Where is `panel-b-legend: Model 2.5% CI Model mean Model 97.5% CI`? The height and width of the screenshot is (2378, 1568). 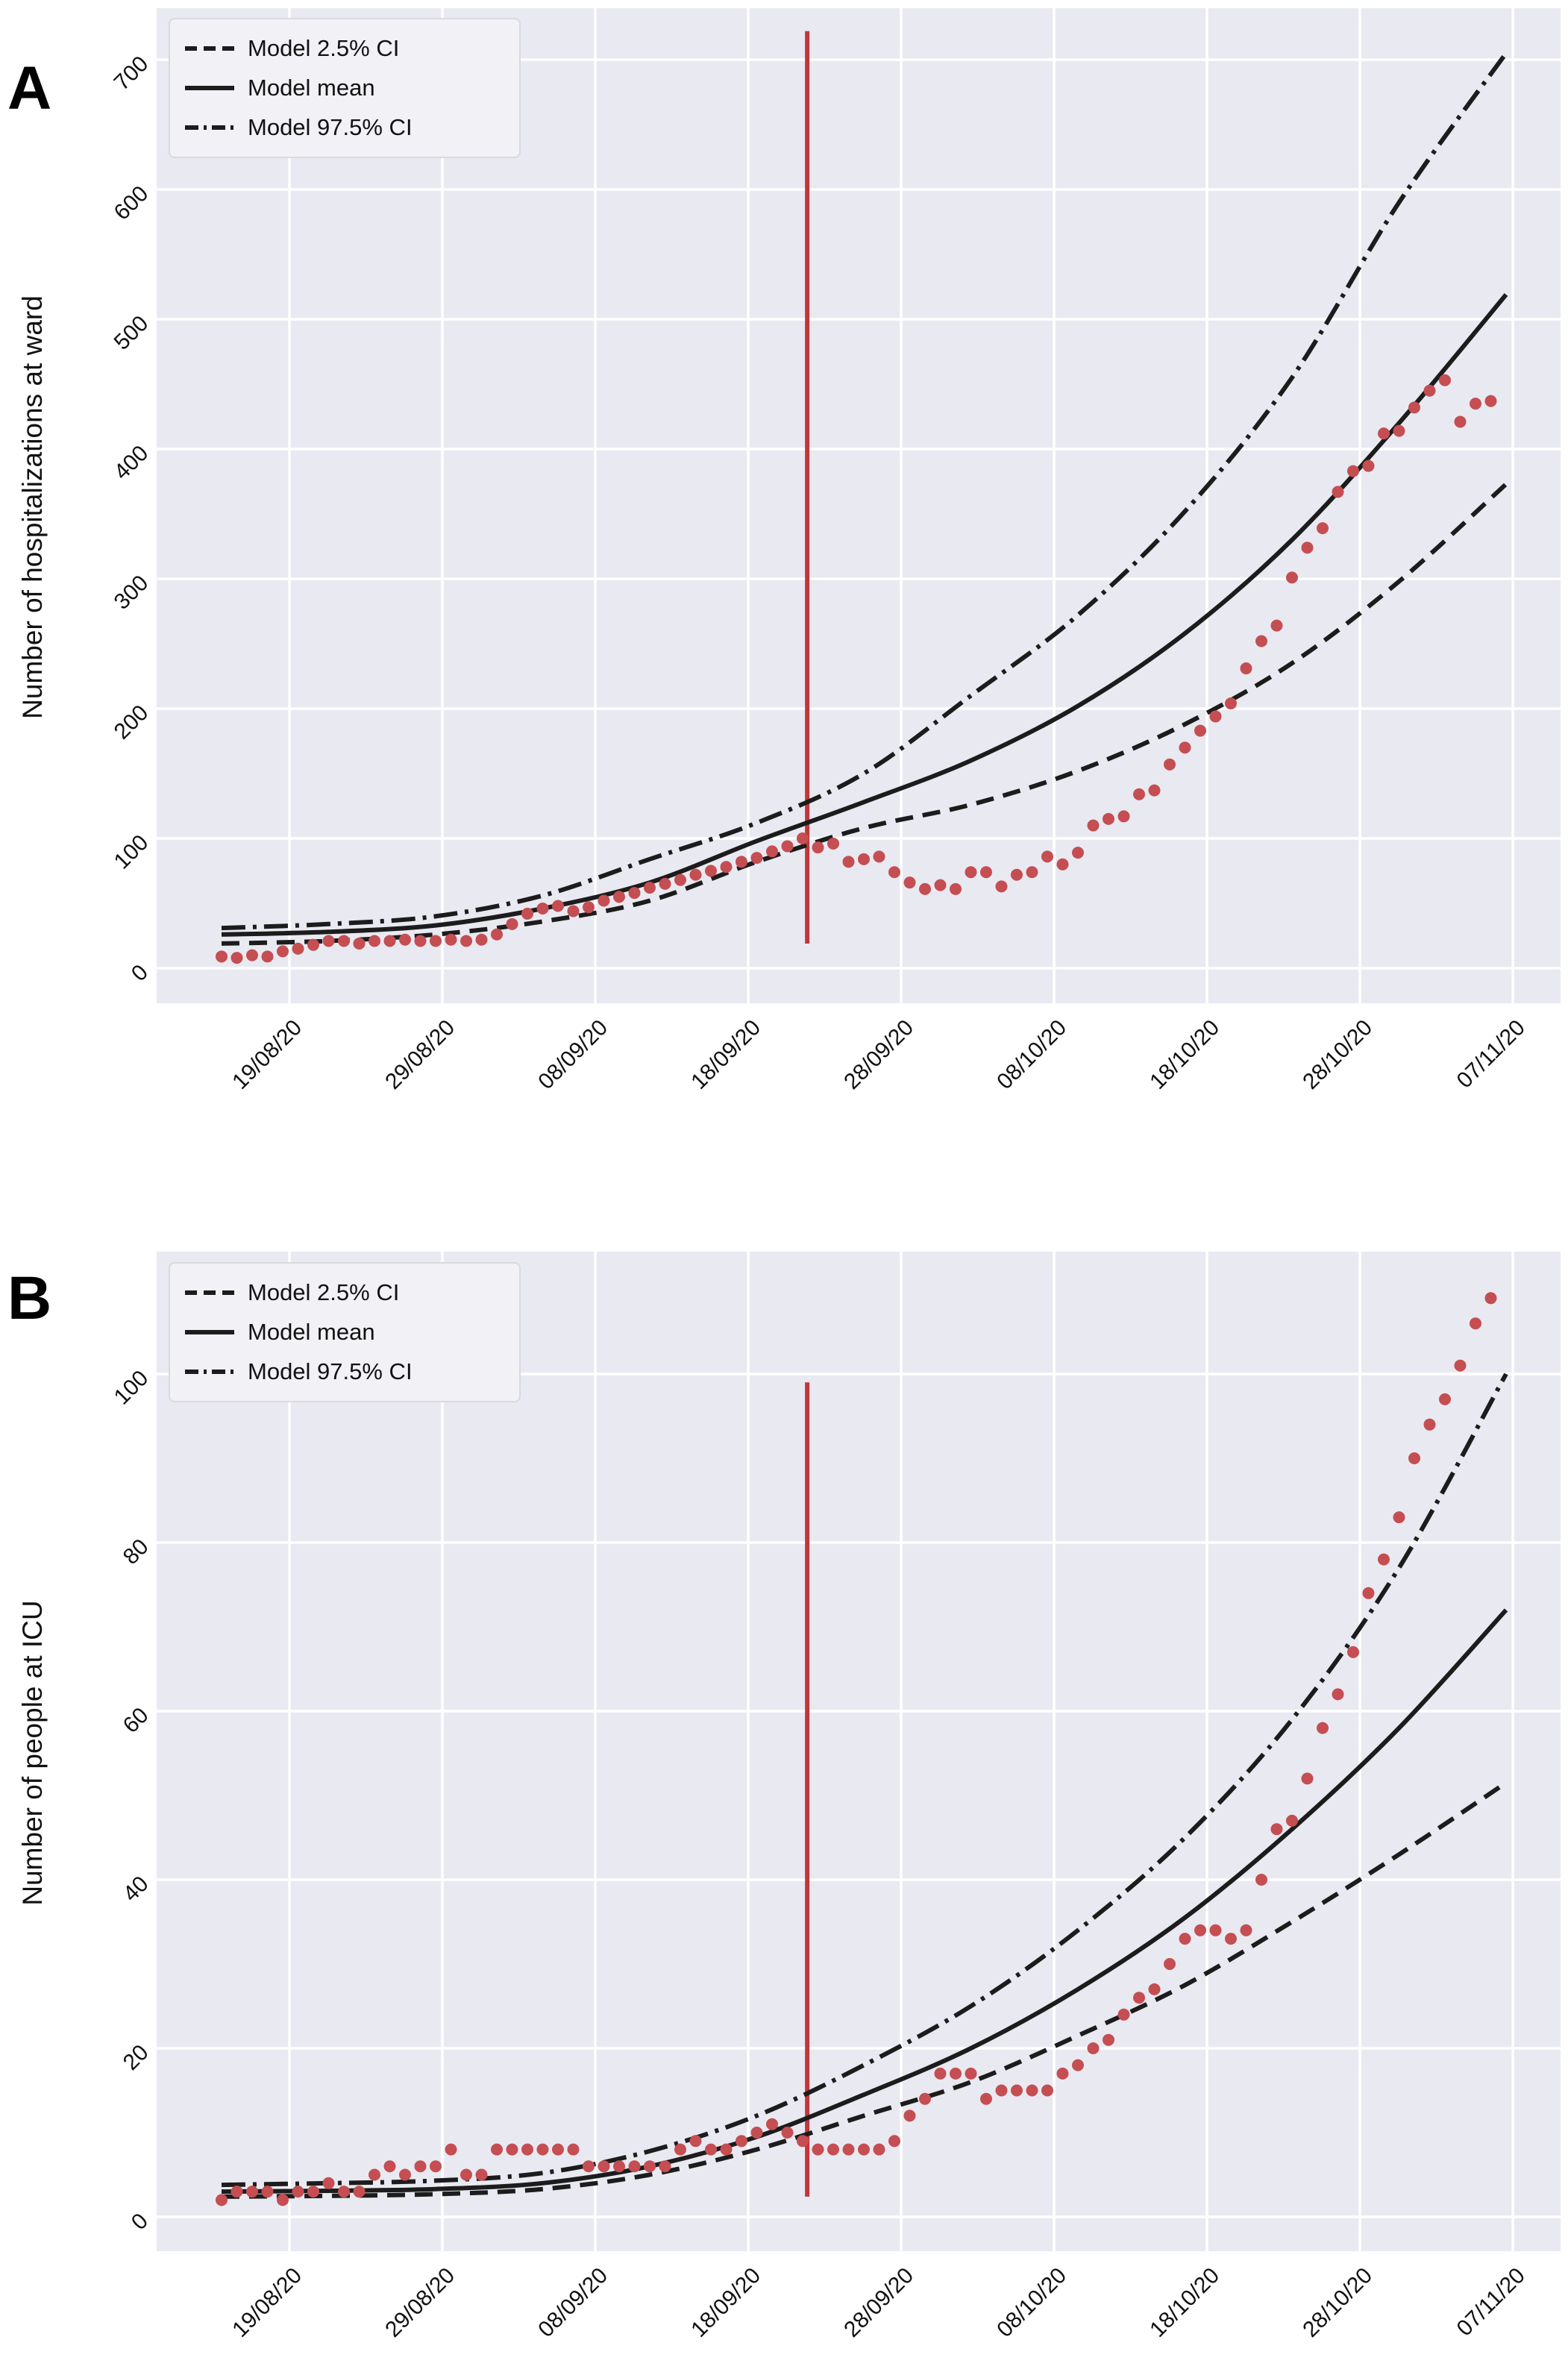 panel-b-legend: Model 2.5% CI Model mean Model 97.5% CI is located at coordinates (345, 1332).